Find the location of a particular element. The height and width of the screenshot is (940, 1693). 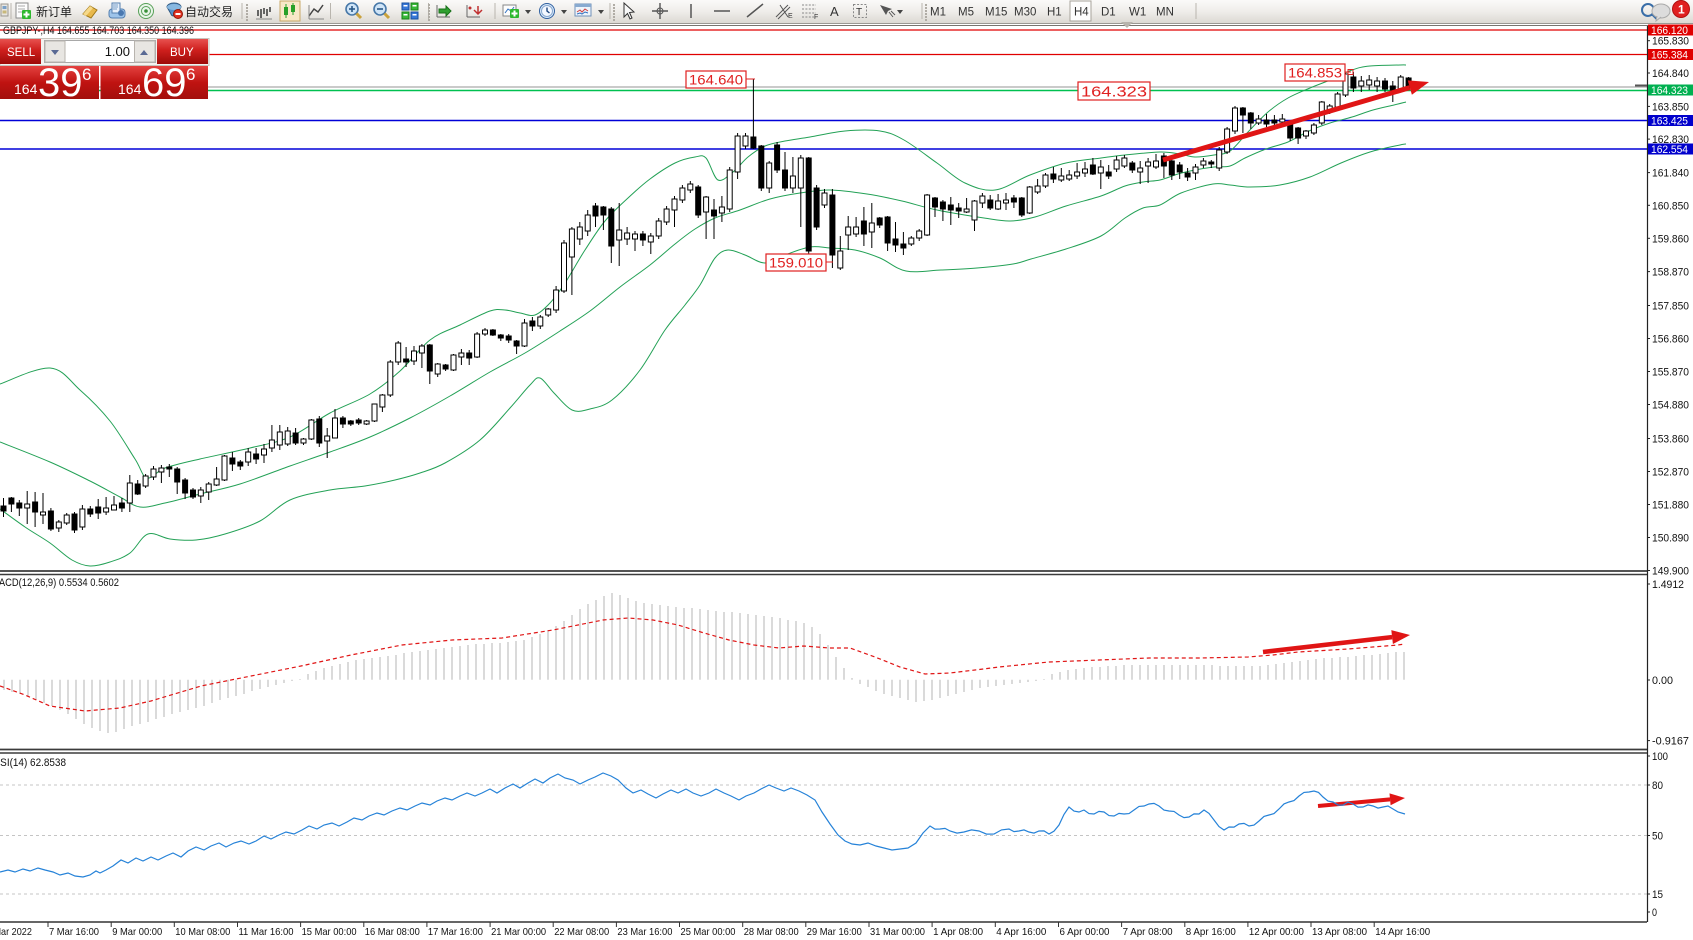

svg-text: 80 is located at coordinates (1657, 786).